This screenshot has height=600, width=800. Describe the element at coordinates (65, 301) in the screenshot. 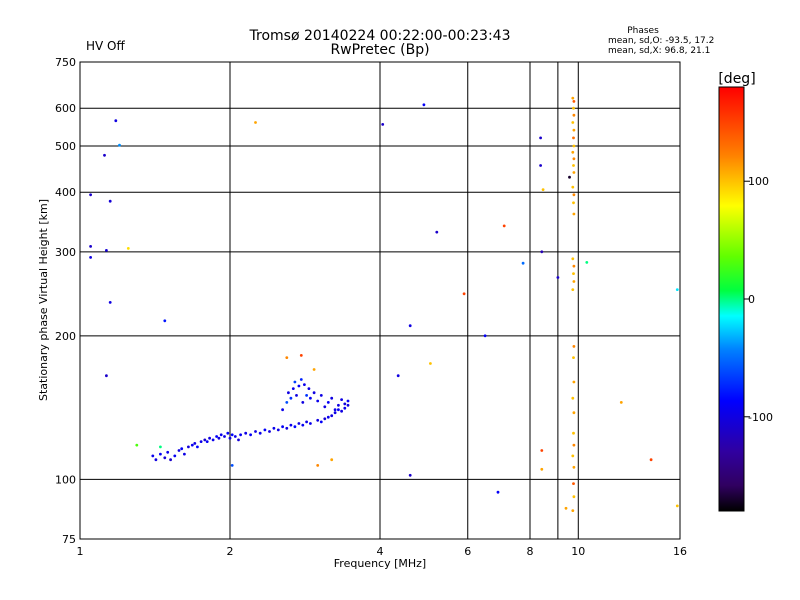

I see `y-axis-ticks: 75 100 200 300 400 500 600 750` at that location.